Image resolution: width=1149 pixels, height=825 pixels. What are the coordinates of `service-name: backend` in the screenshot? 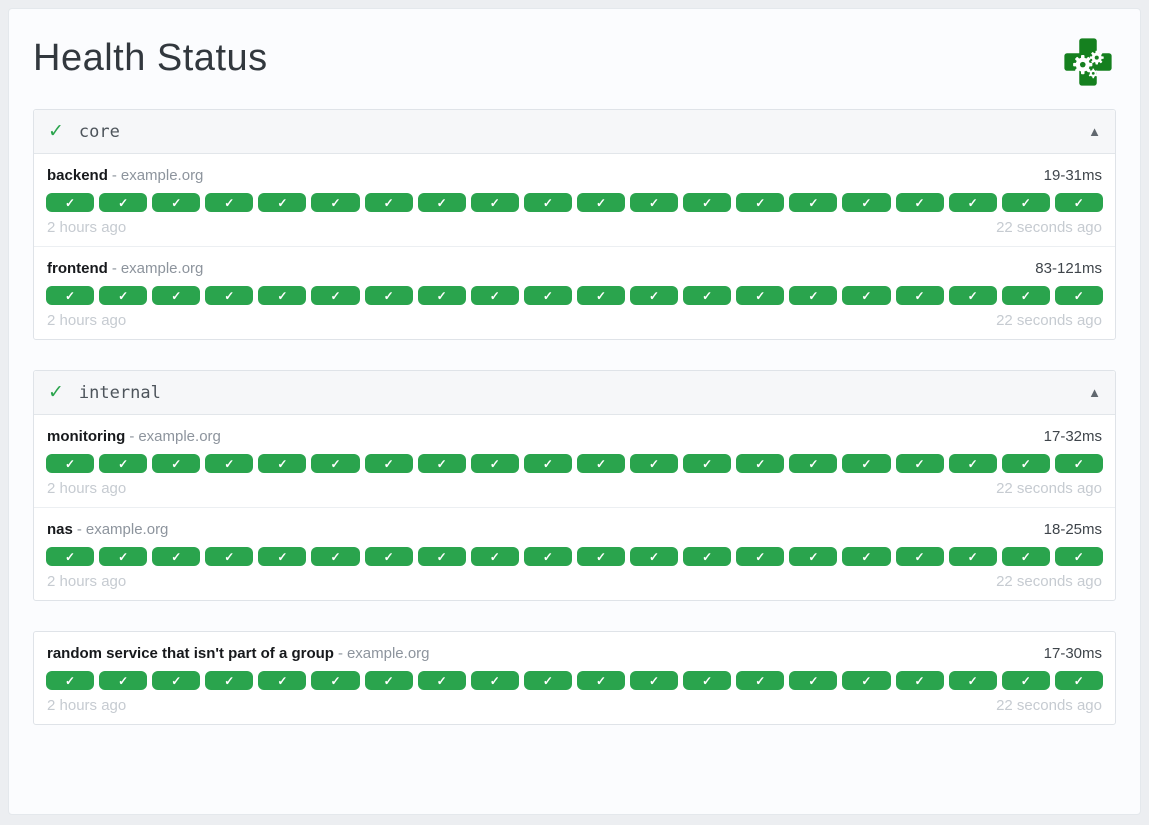 It's located at (77, 175).